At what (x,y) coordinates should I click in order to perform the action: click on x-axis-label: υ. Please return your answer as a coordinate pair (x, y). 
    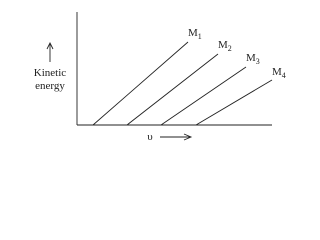
    Looking at the image, I should click on (150, 137).